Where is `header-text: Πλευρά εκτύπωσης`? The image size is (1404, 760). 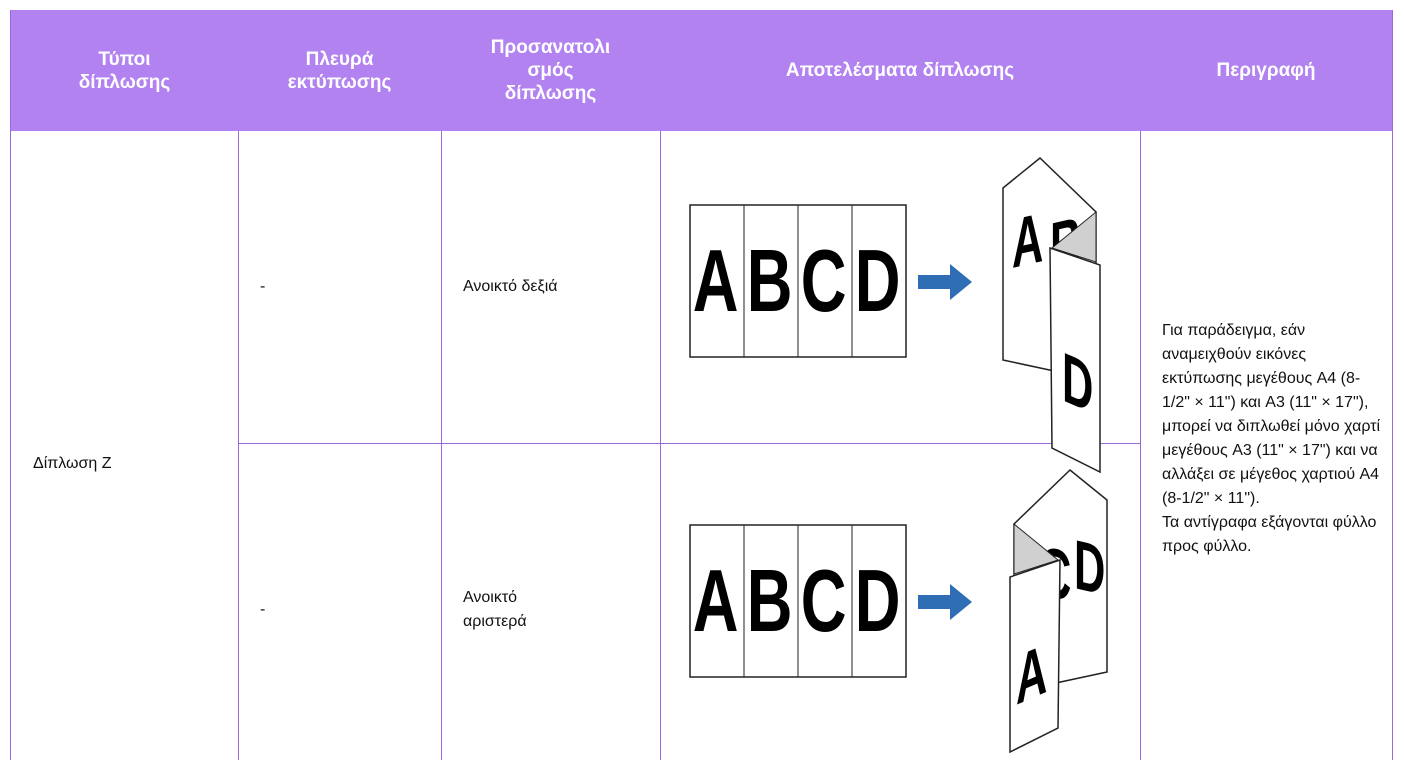 header-text: Πλευρά εκτύπωσης is located at coordinates (339, 70).